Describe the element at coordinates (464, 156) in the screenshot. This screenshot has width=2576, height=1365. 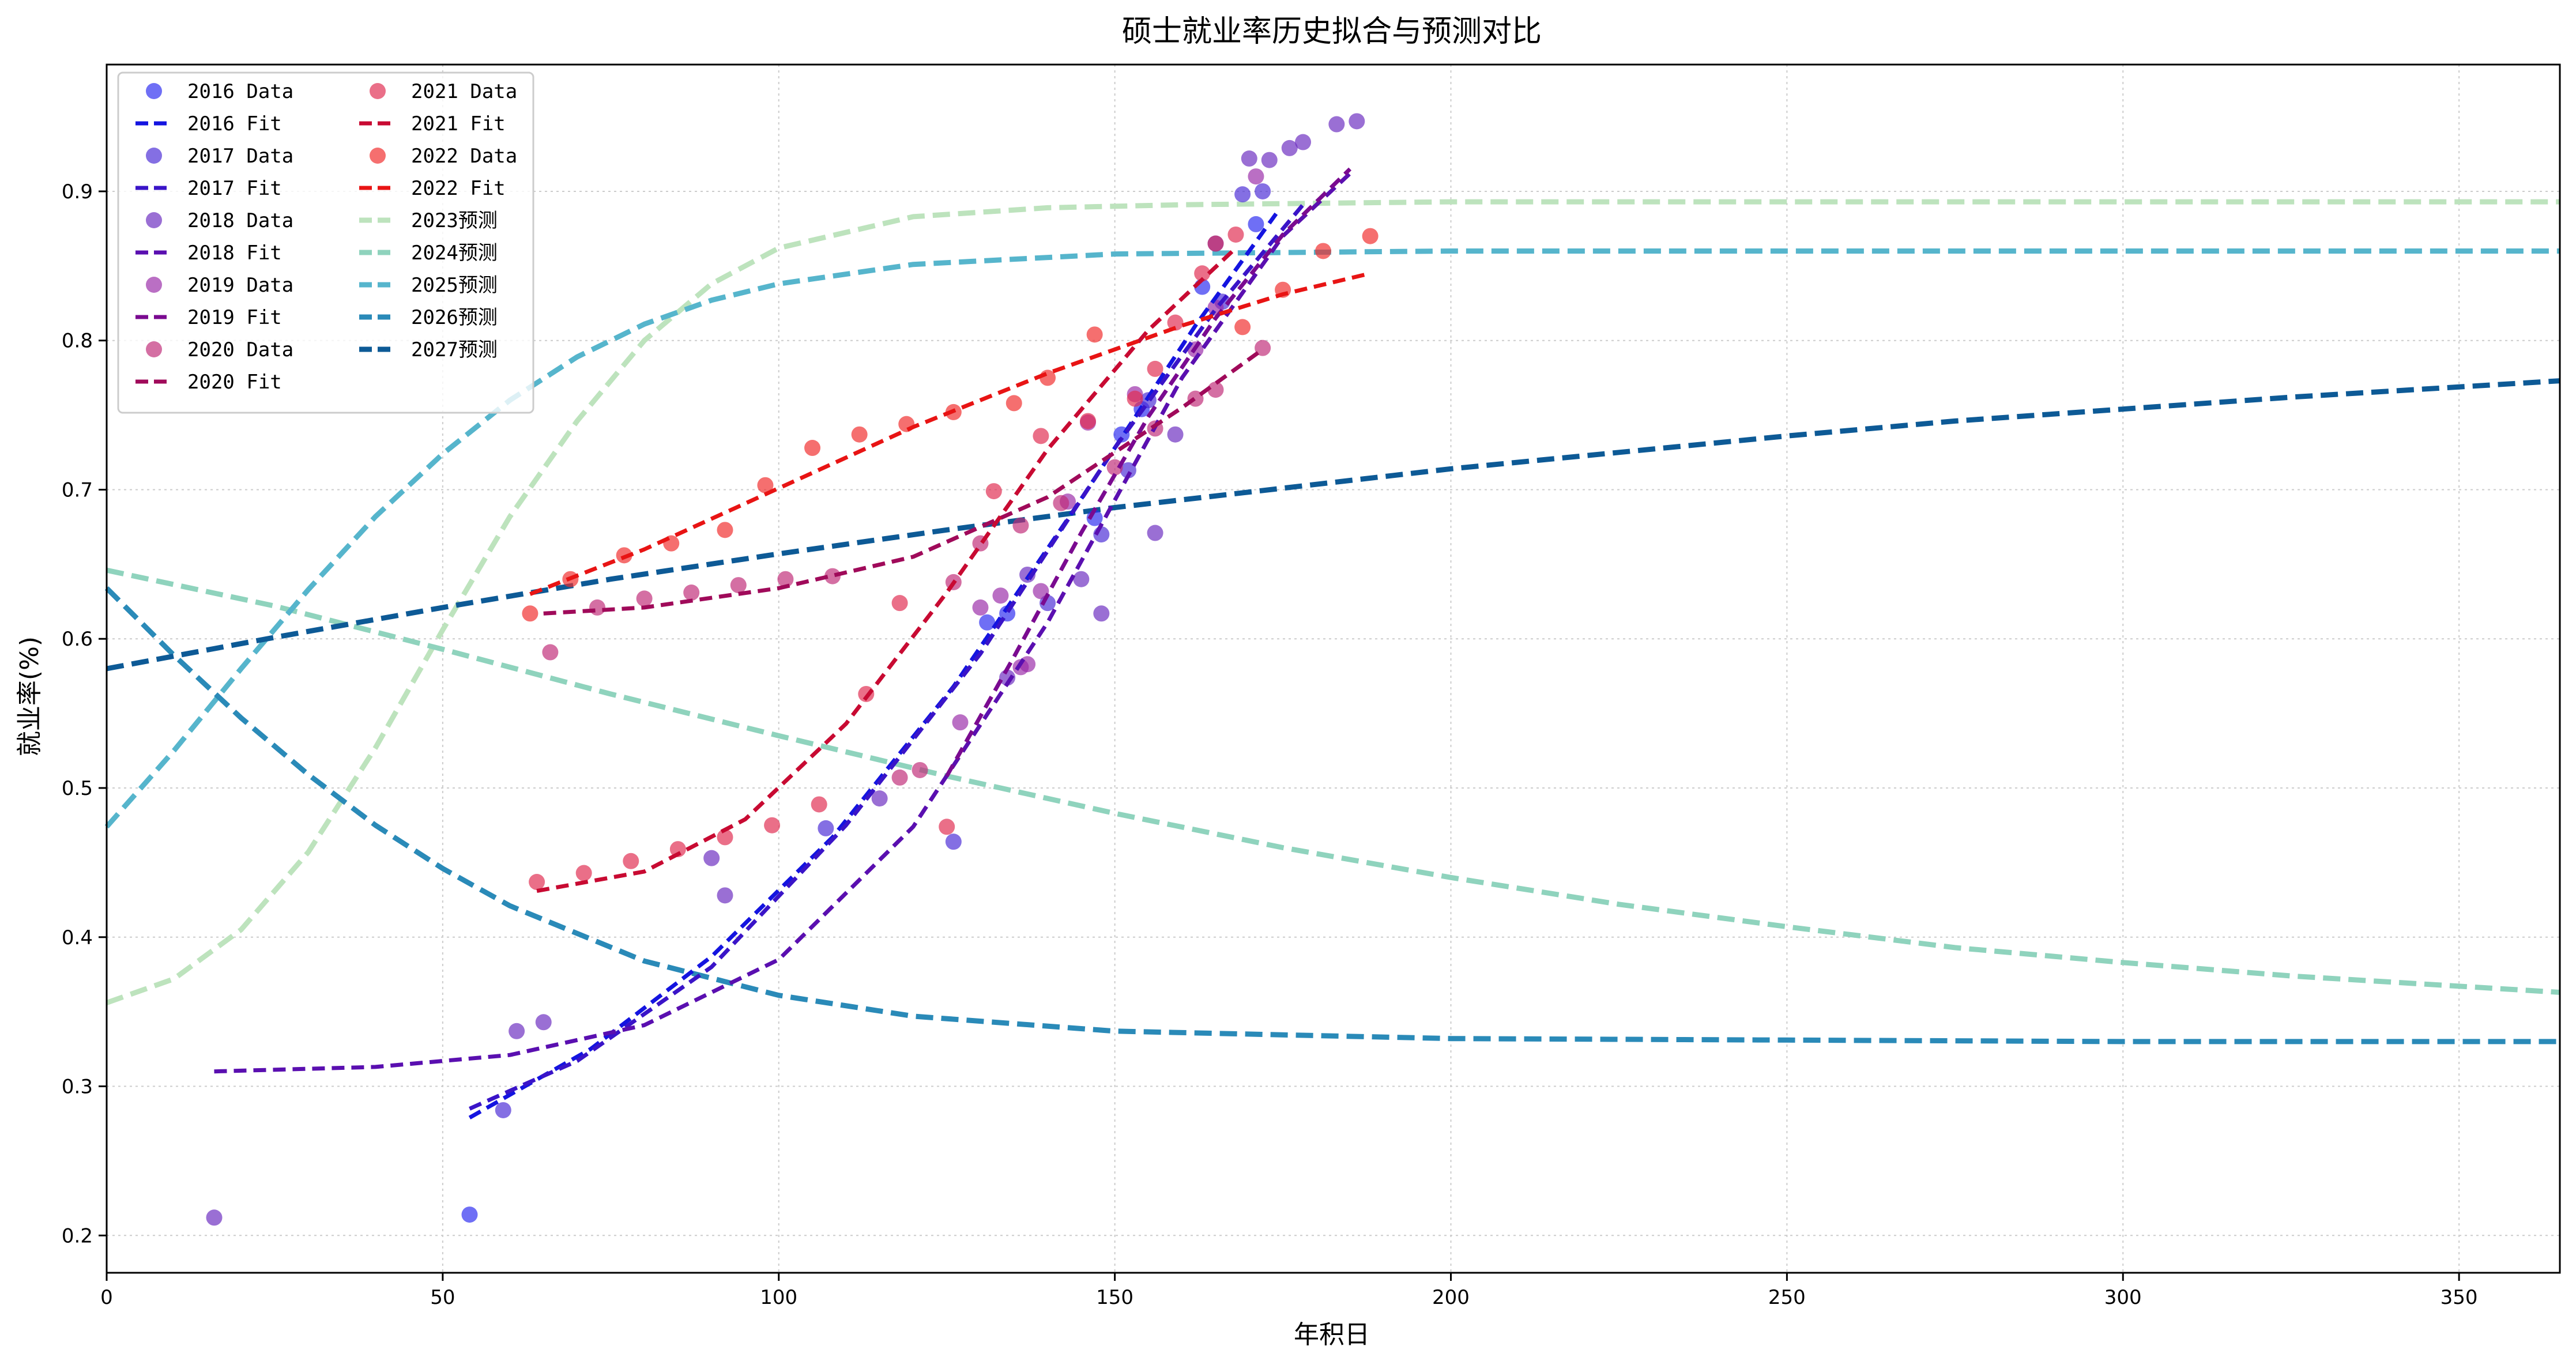
I see `legend-entry-label: 2022 Data` at that location.